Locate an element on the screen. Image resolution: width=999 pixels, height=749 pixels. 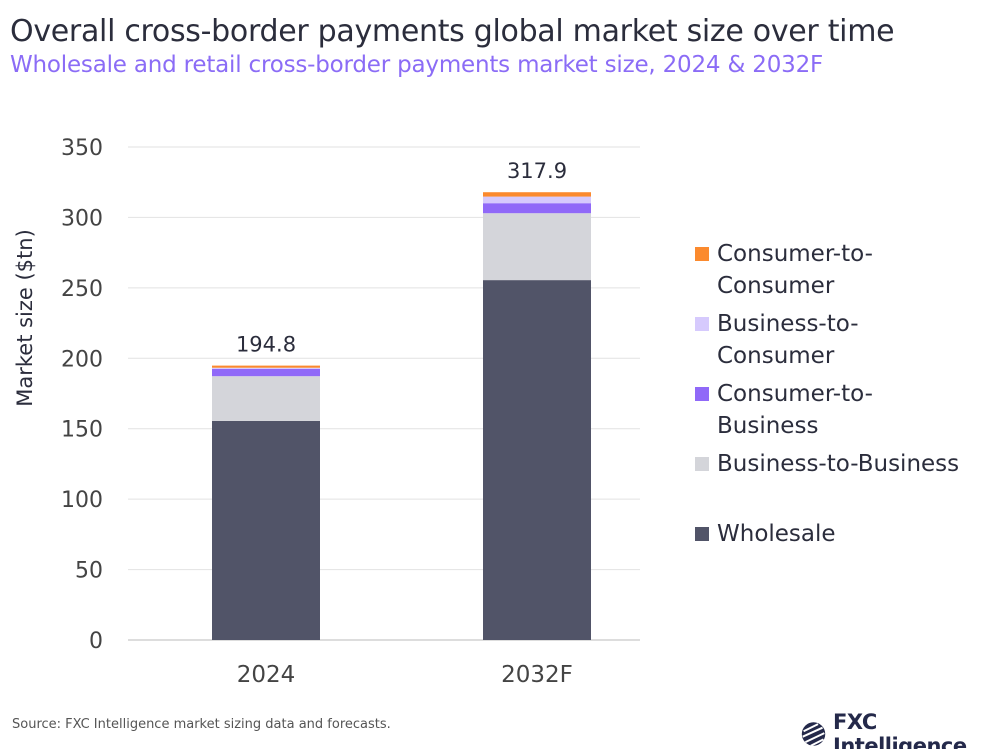
legend-label: Consumer-to- Business is located at coordinates (795, 410).